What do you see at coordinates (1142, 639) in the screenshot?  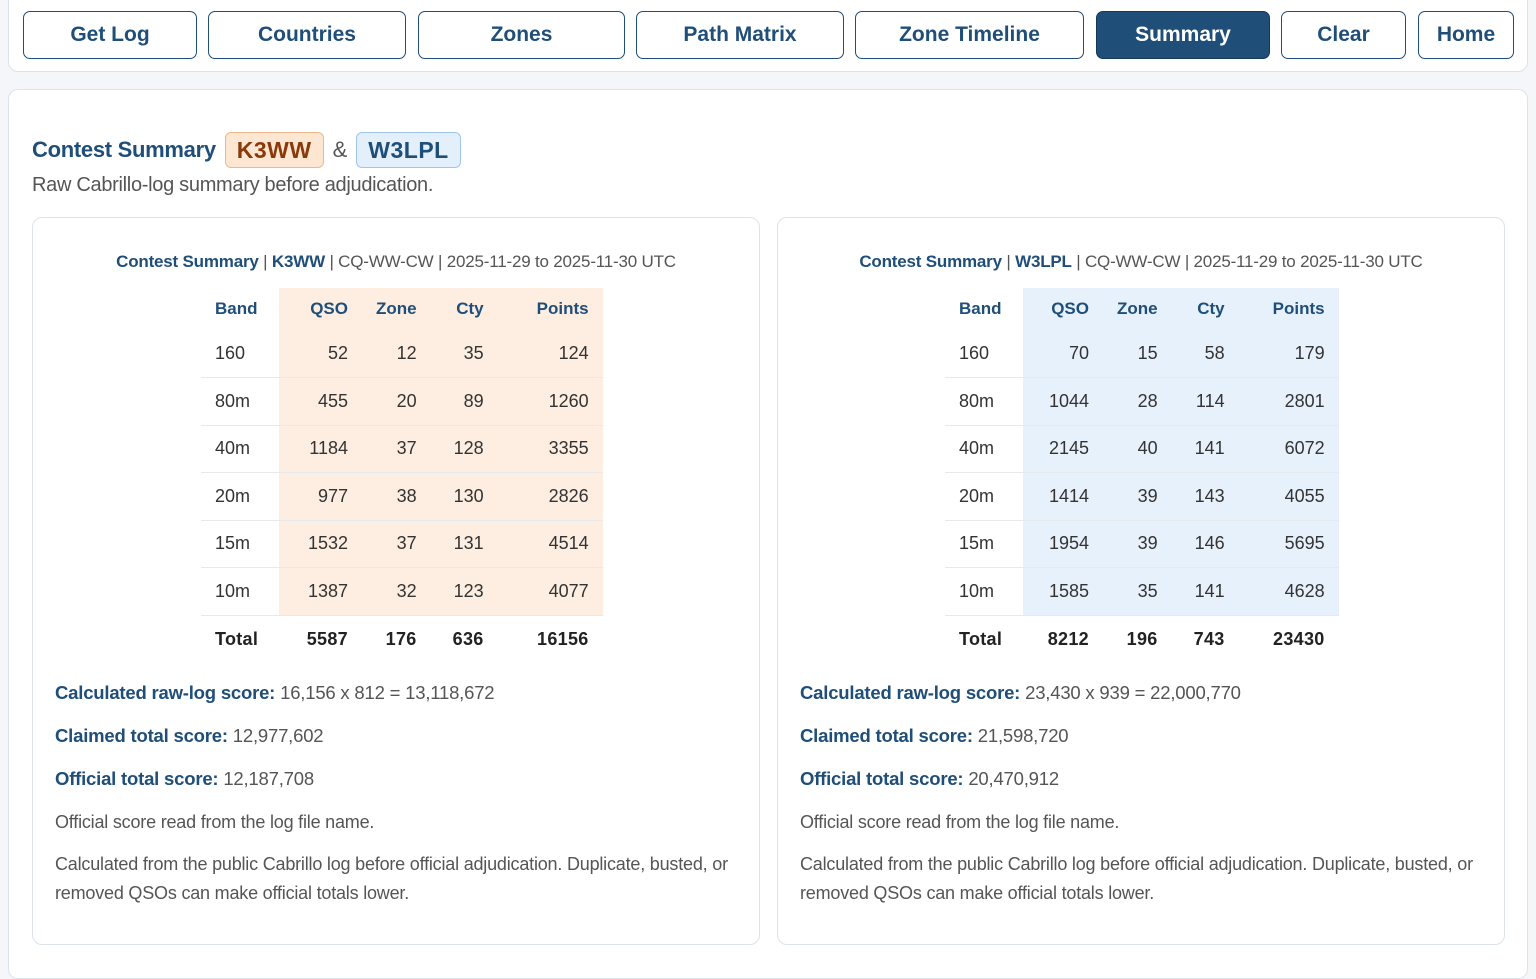 I see `total-row: Total 8212 196 743 23430` at bounding box center [1142, 639].